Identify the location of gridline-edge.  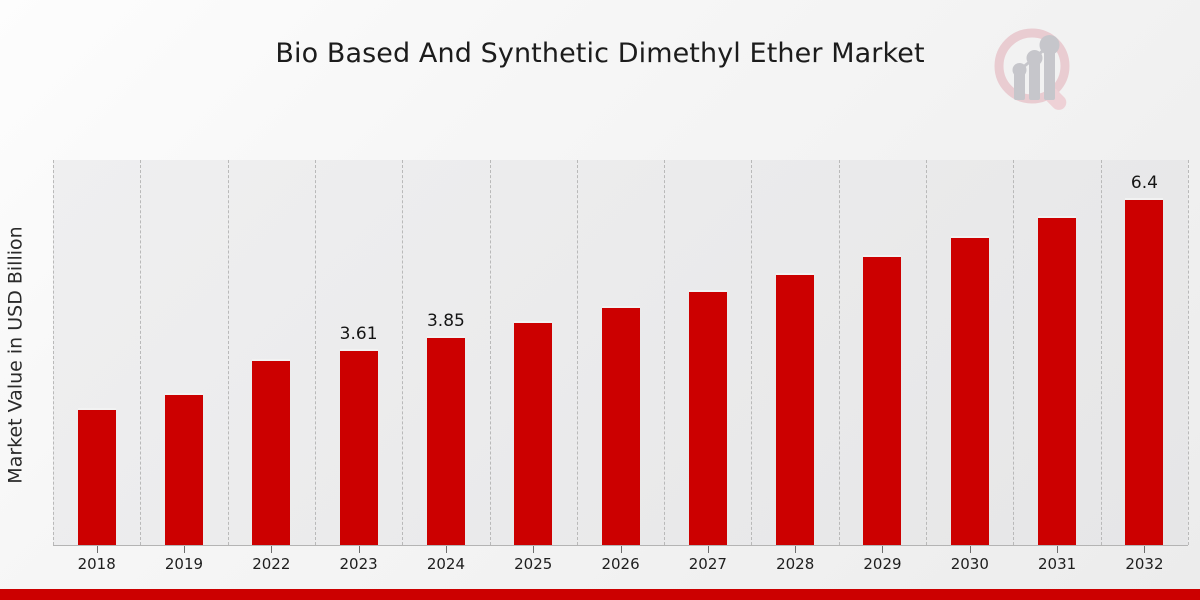
(1188, 352).